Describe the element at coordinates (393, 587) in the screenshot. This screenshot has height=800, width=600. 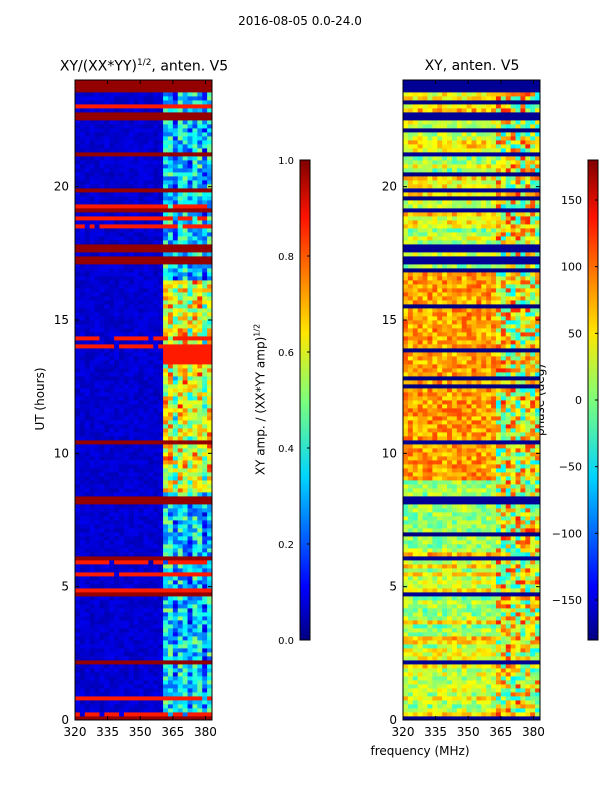
I see `phase-ytick-label-1: 5` at that location.